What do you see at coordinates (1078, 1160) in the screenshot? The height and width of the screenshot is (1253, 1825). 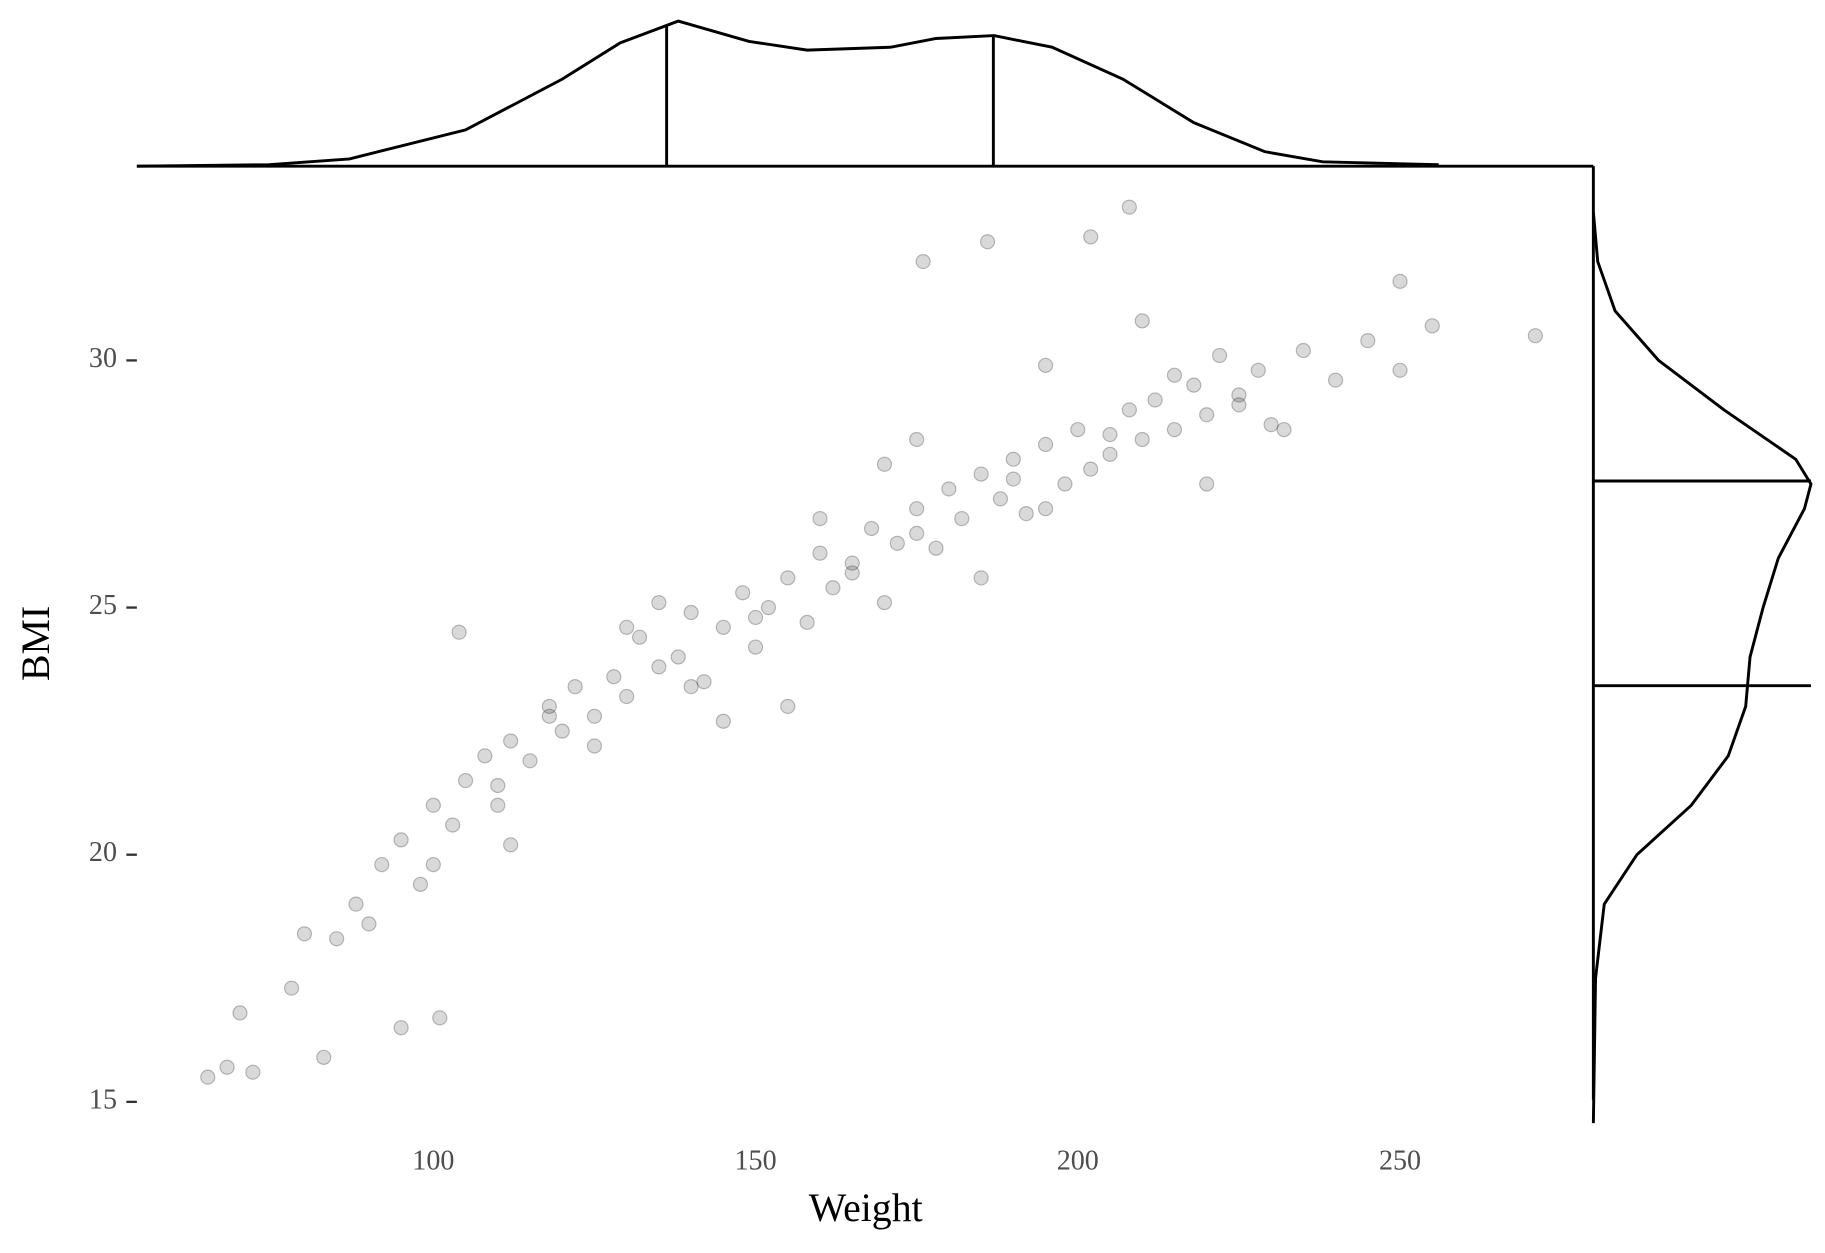 I see `x-tick-label: 200` at bounding box center [1078, 1160].